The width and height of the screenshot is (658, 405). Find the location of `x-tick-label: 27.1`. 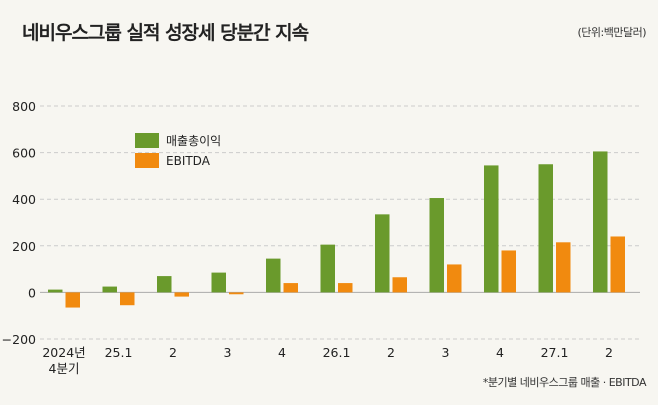

x-tick-label: 27.1 is located at coordinates (555, 352).